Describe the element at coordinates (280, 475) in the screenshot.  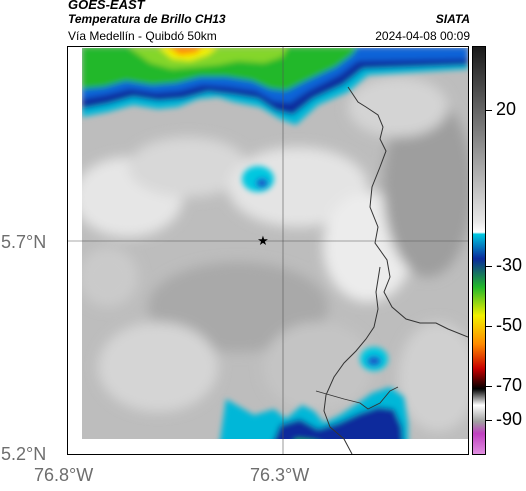
I see `lon-label: 76.3°W` at that location.